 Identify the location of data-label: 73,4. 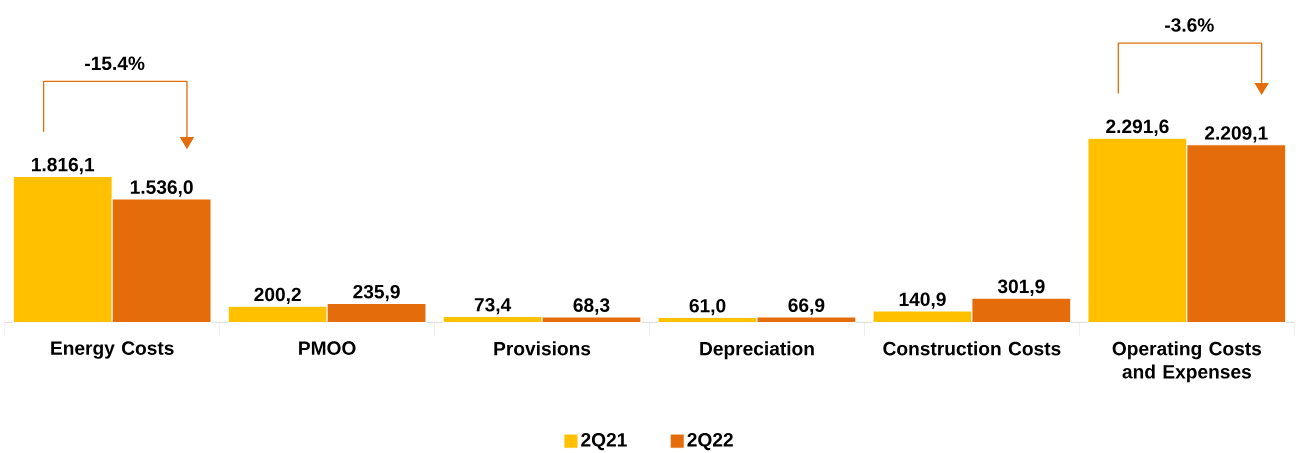
(493, 306).